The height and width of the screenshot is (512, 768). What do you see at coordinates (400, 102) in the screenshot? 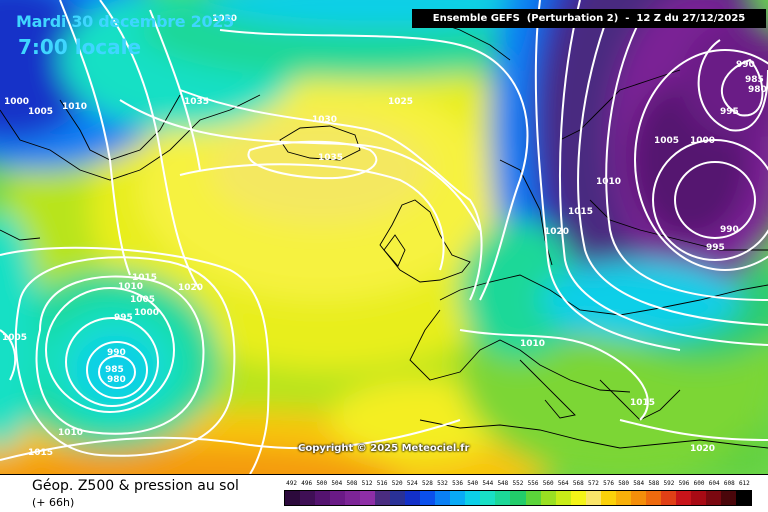
I see `isobar-label: 1025` at bounding box center [400, 102].